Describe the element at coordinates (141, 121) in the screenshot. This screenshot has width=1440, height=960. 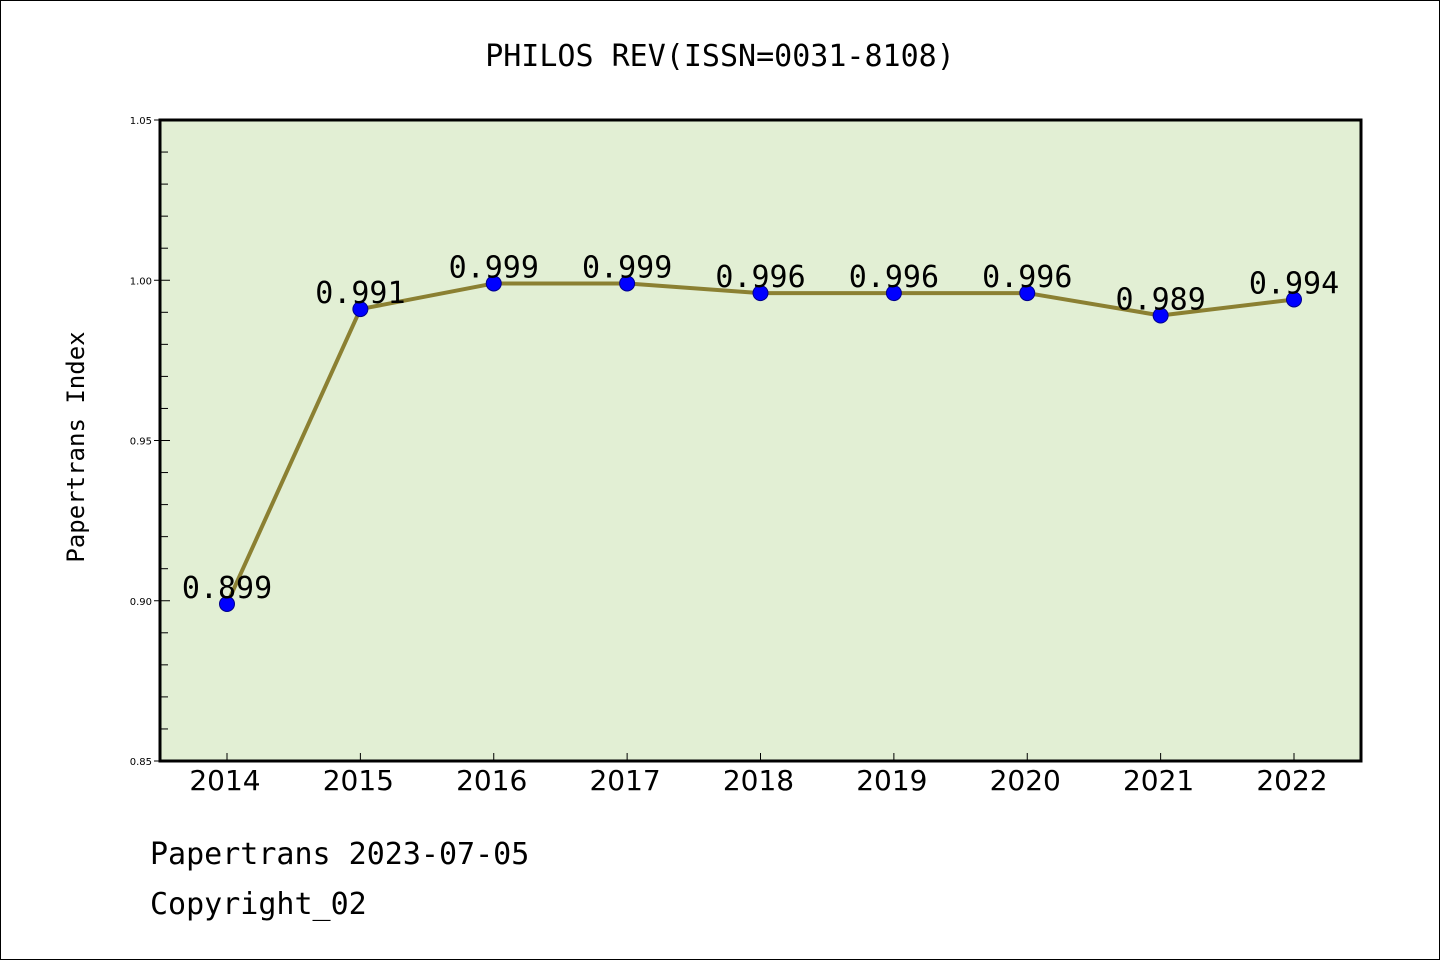
I see `y-tick-label: 1.05` at that location.